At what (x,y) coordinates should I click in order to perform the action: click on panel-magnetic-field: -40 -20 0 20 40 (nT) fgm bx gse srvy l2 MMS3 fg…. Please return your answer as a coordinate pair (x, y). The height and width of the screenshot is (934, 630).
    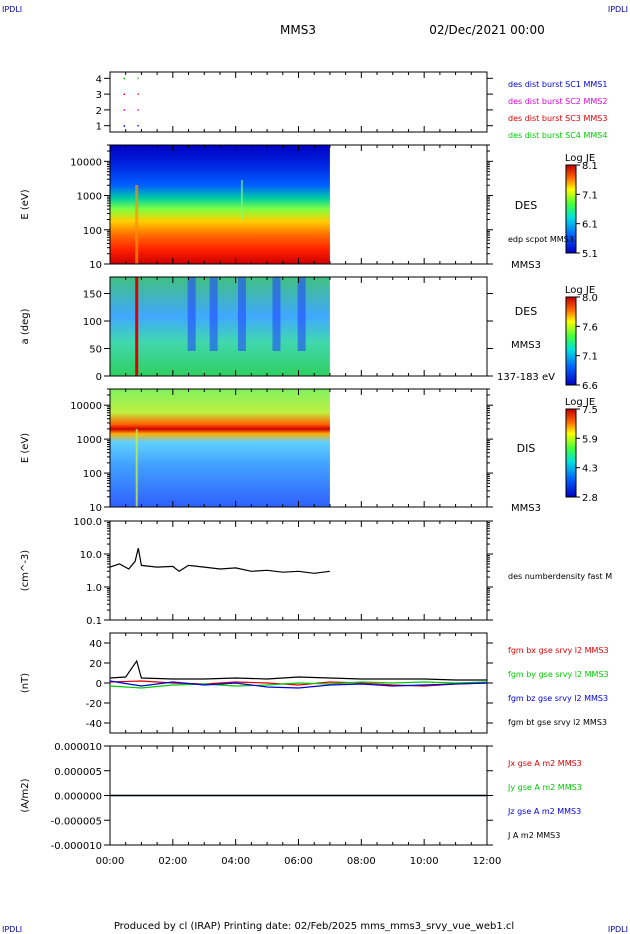
    Looking at the image, I should click on (314, 683).